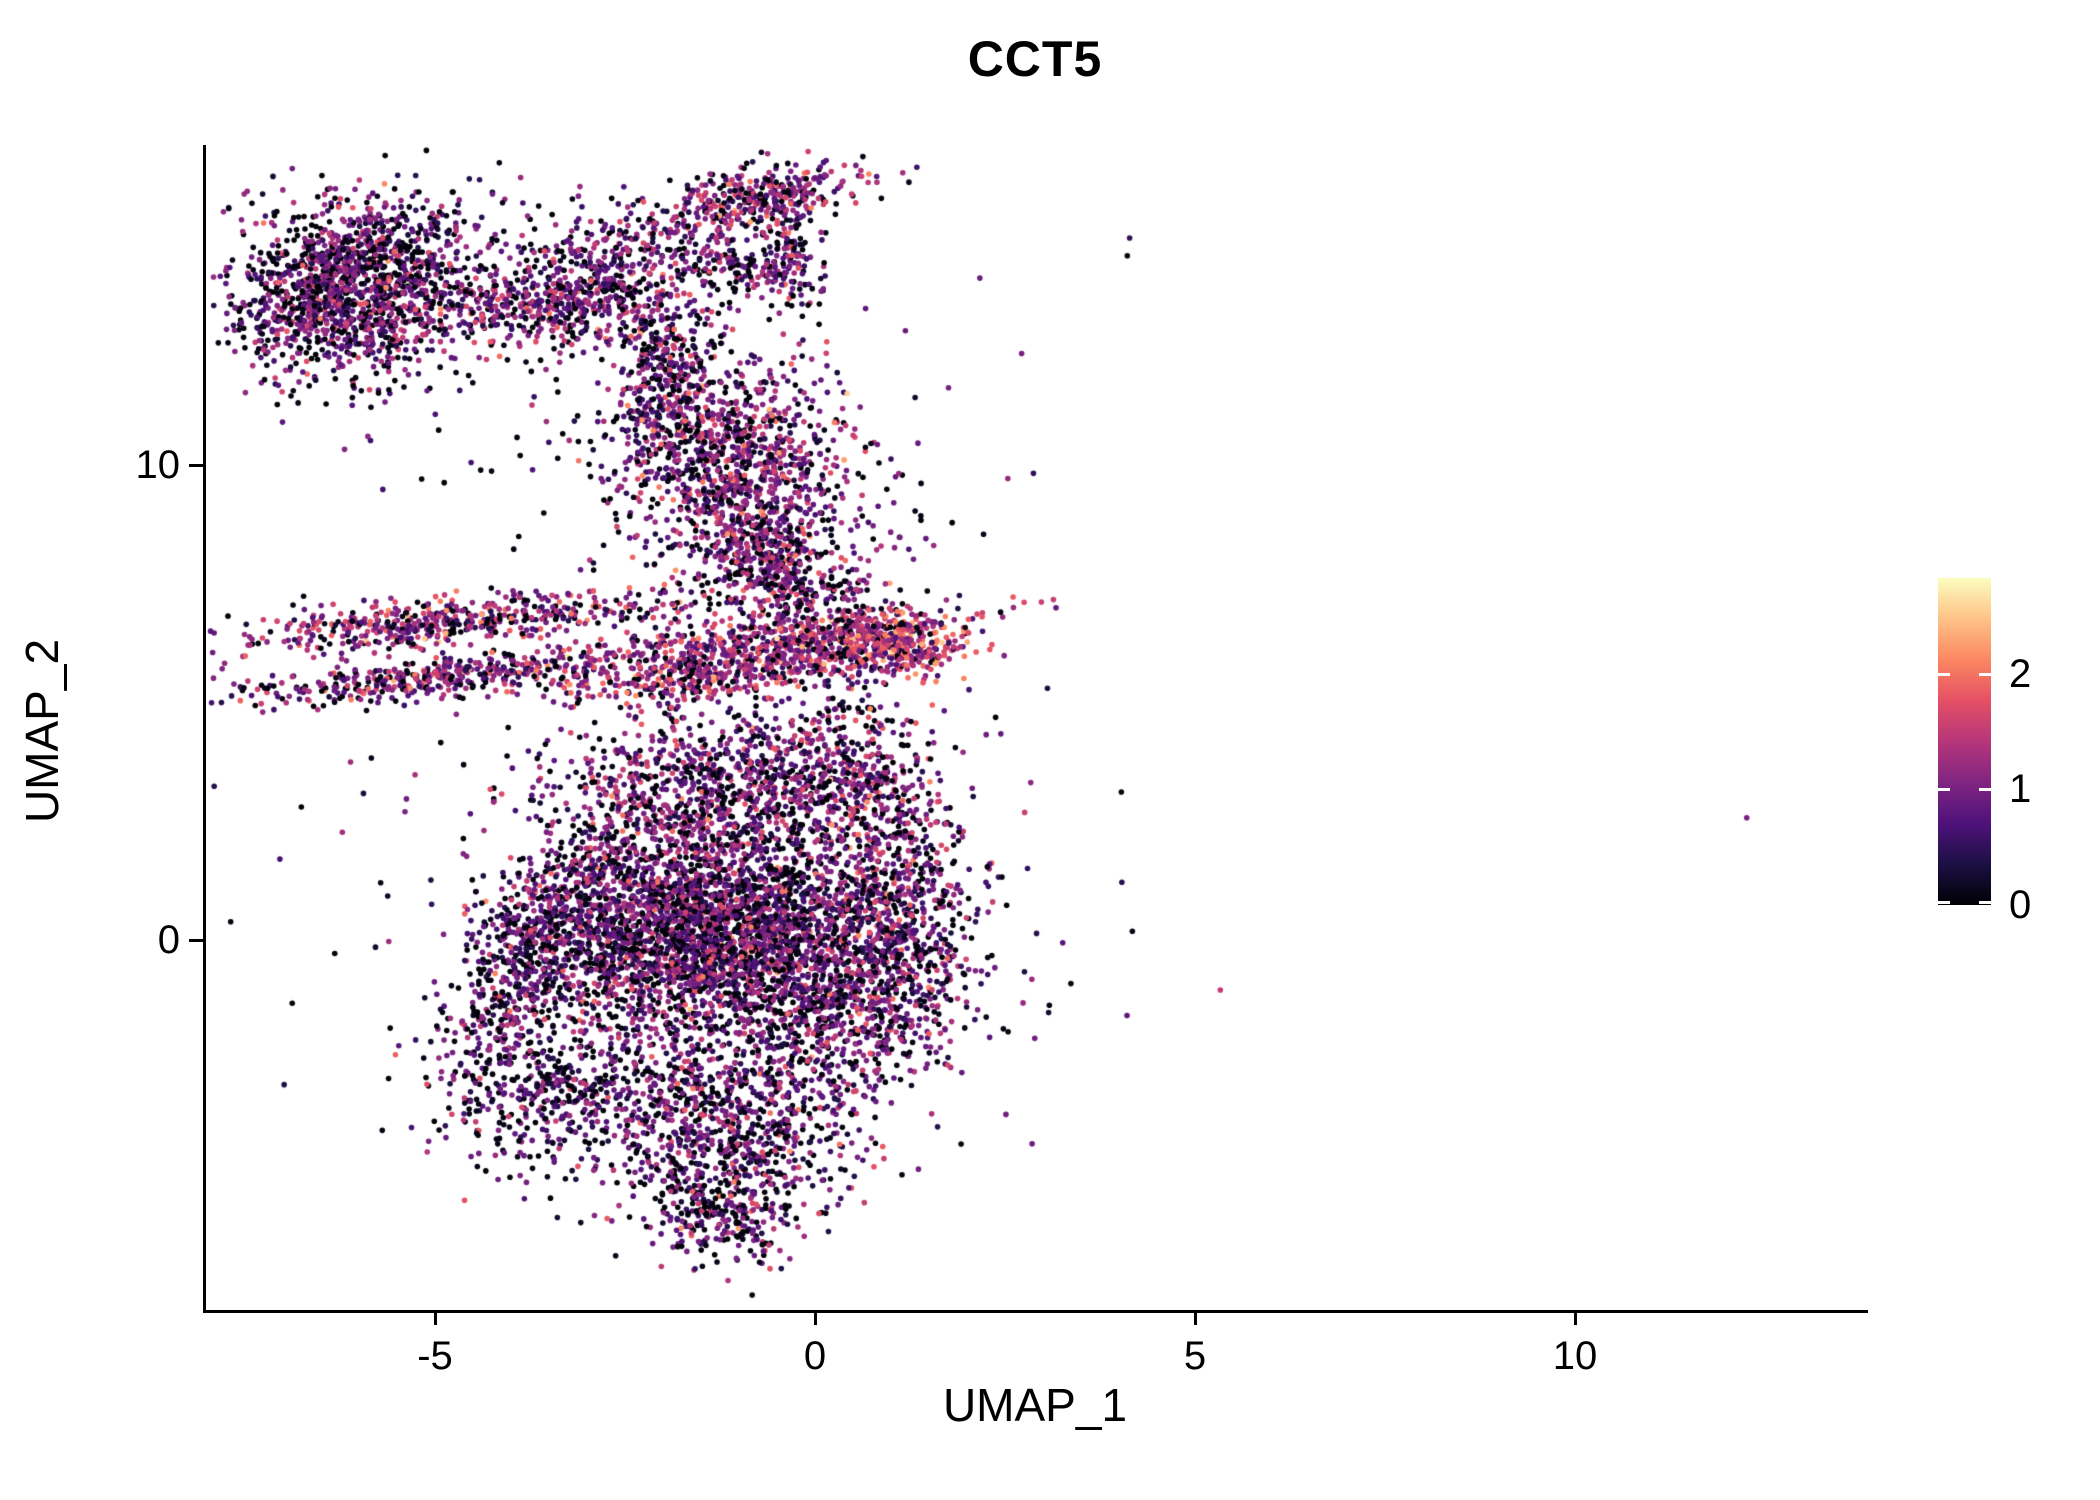  I want to click on x-tick-label: 5, so click(1195, 1356).